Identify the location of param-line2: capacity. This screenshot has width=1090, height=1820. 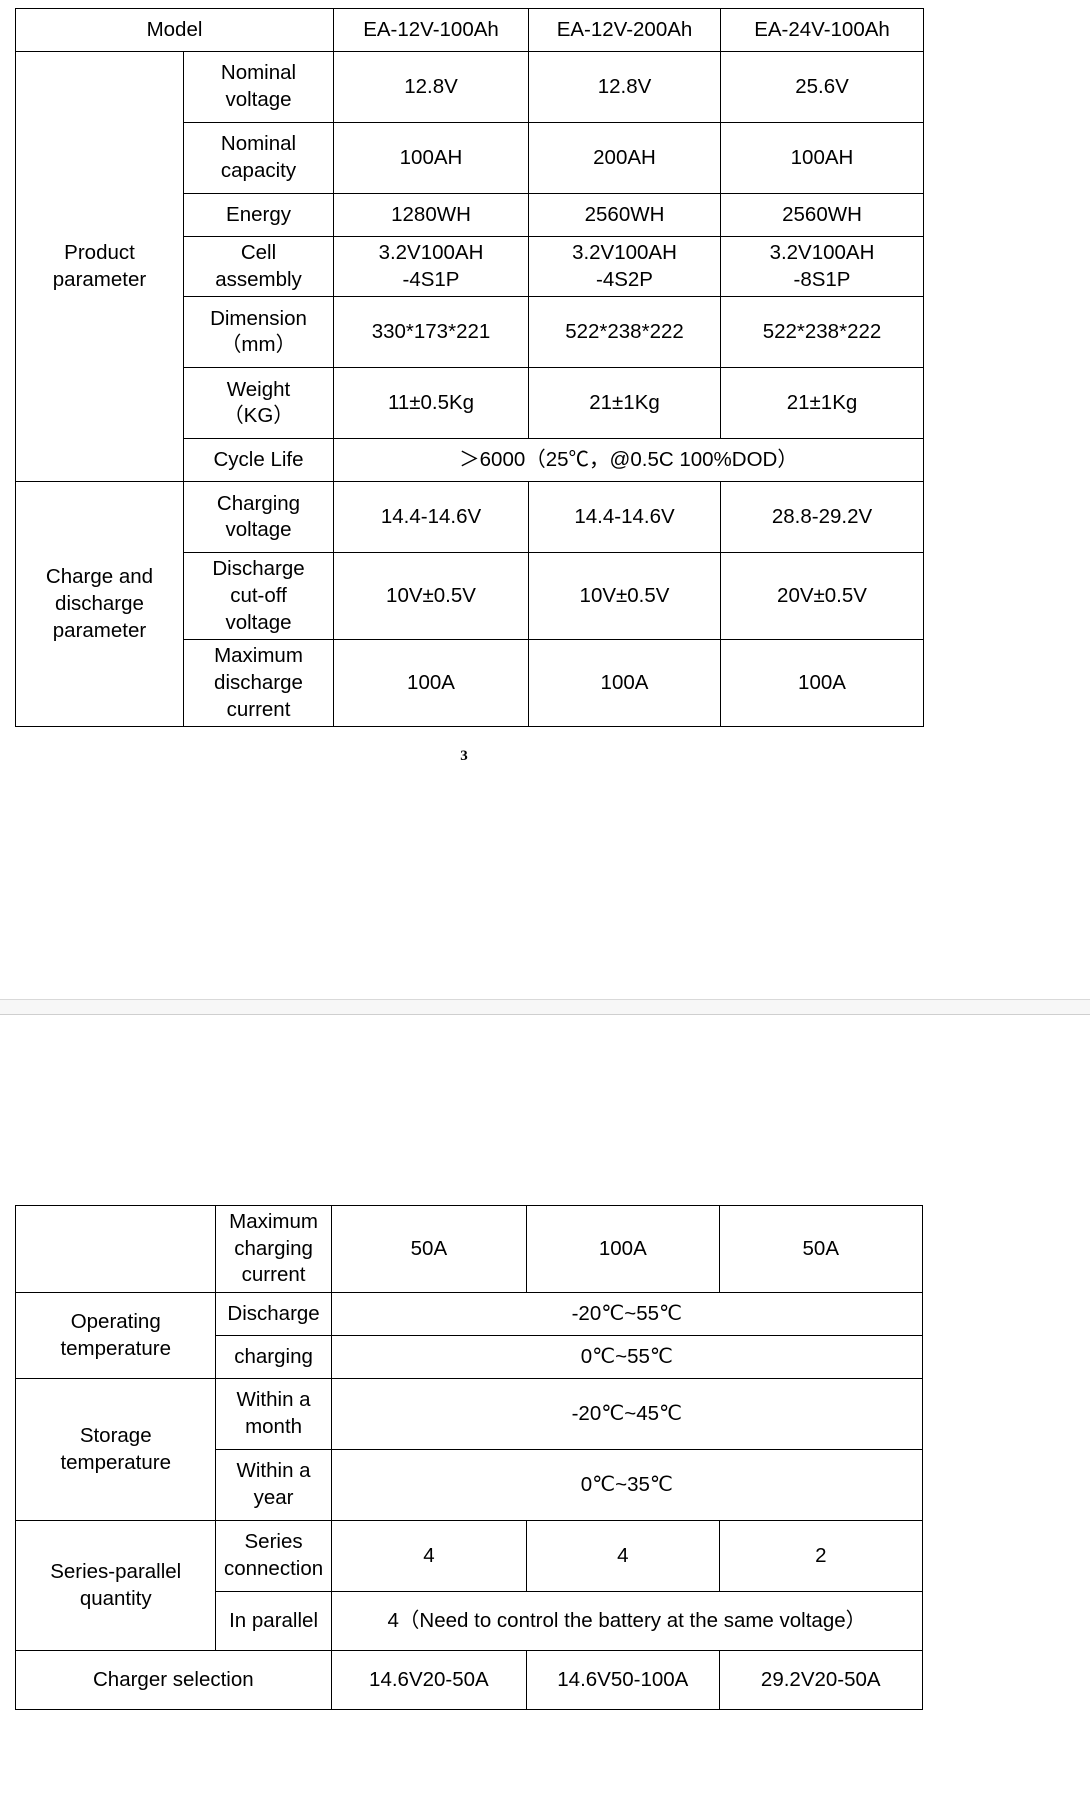
(258, 170).